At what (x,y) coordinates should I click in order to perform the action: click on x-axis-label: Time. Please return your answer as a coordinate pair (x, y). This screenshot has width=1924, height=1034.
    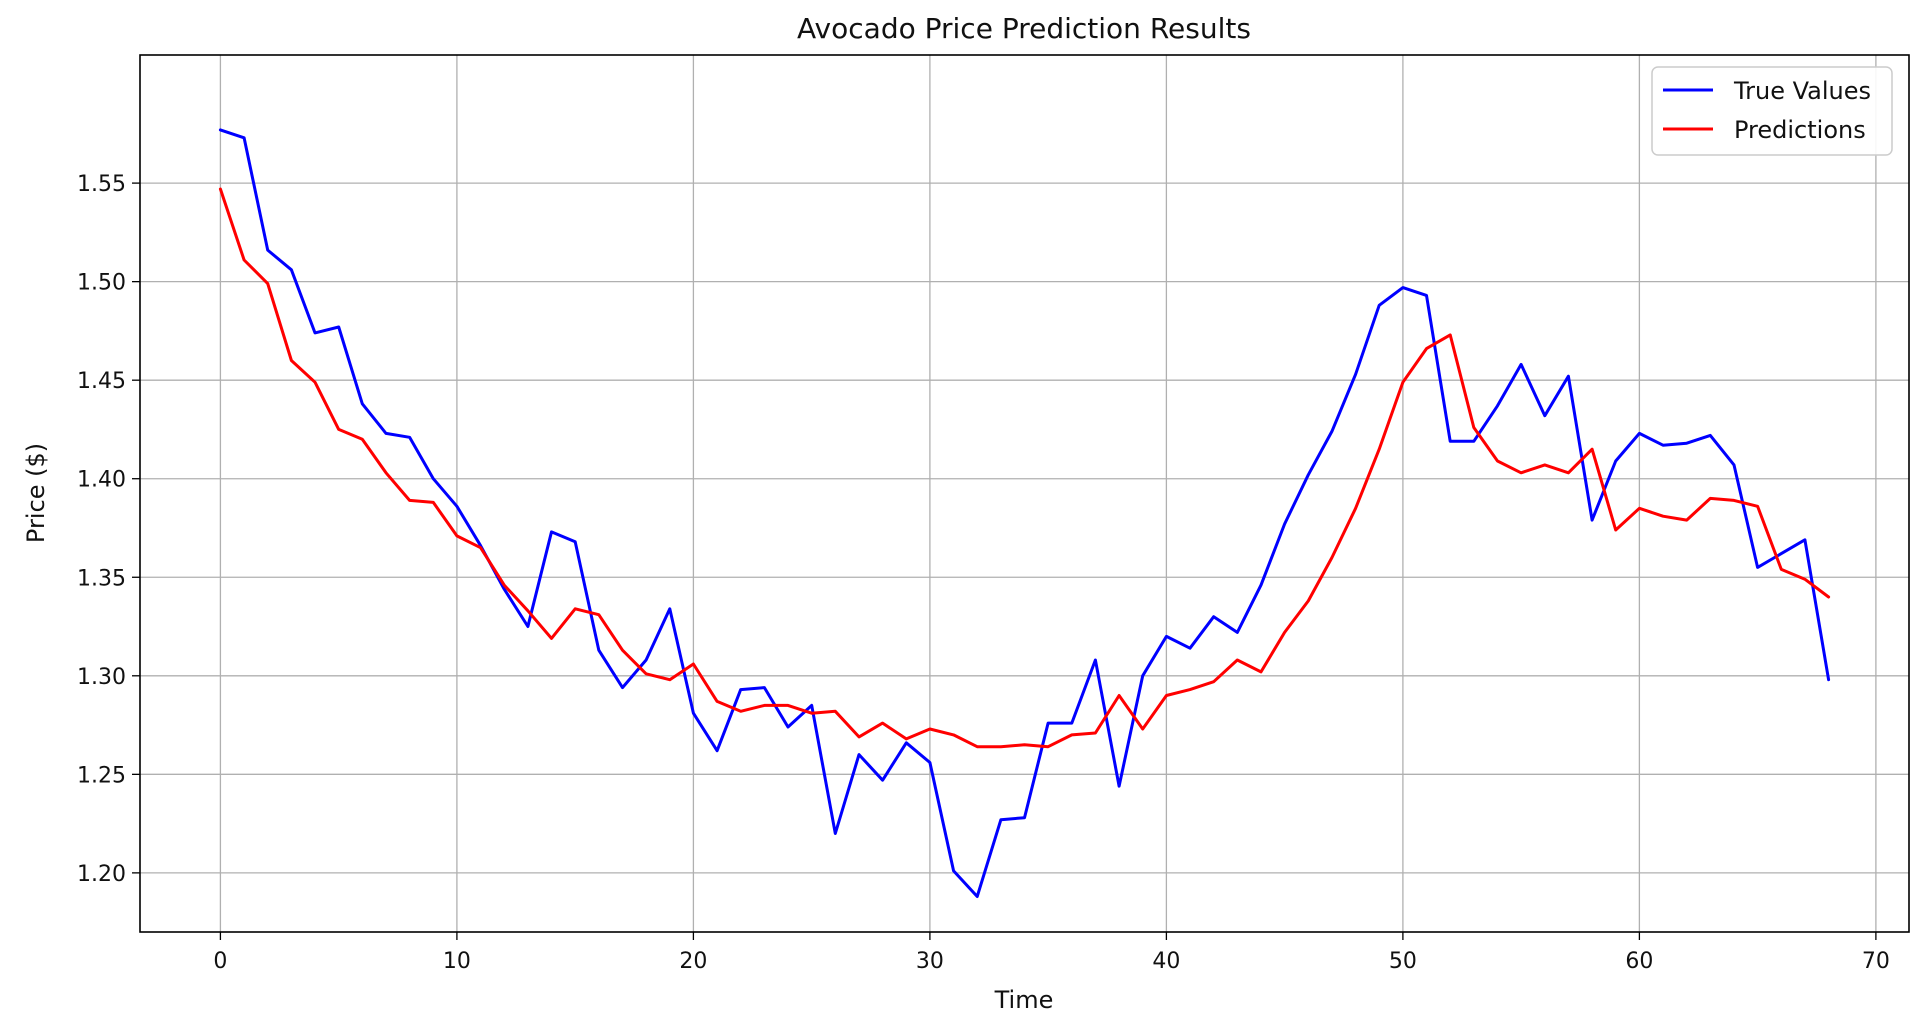
    Looking at the image, I should click on (1024, 1000).